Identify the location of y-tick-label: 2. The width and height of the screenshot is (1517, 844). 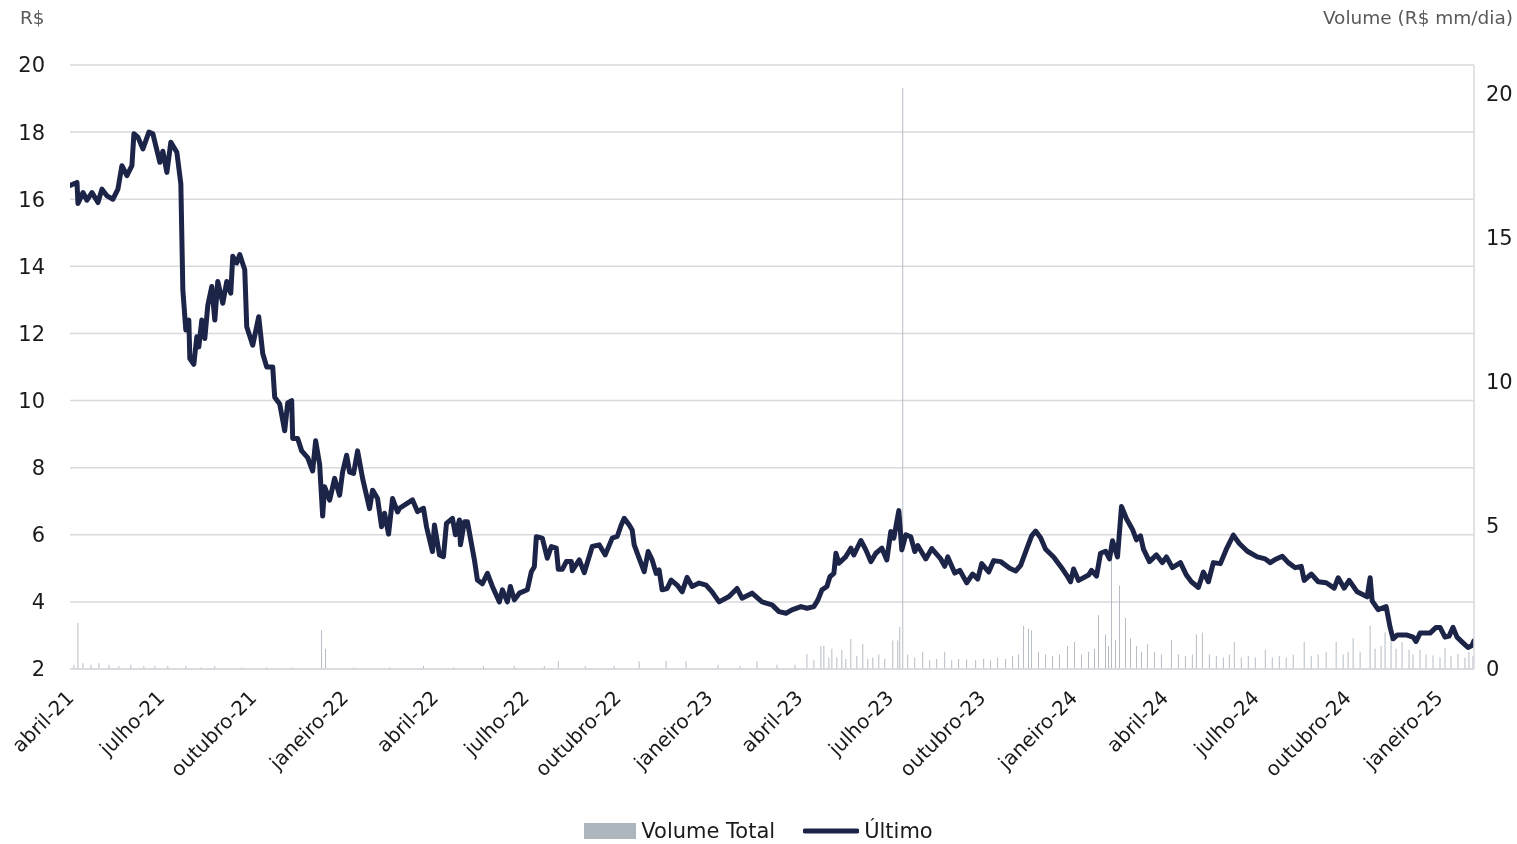
(38, 669).